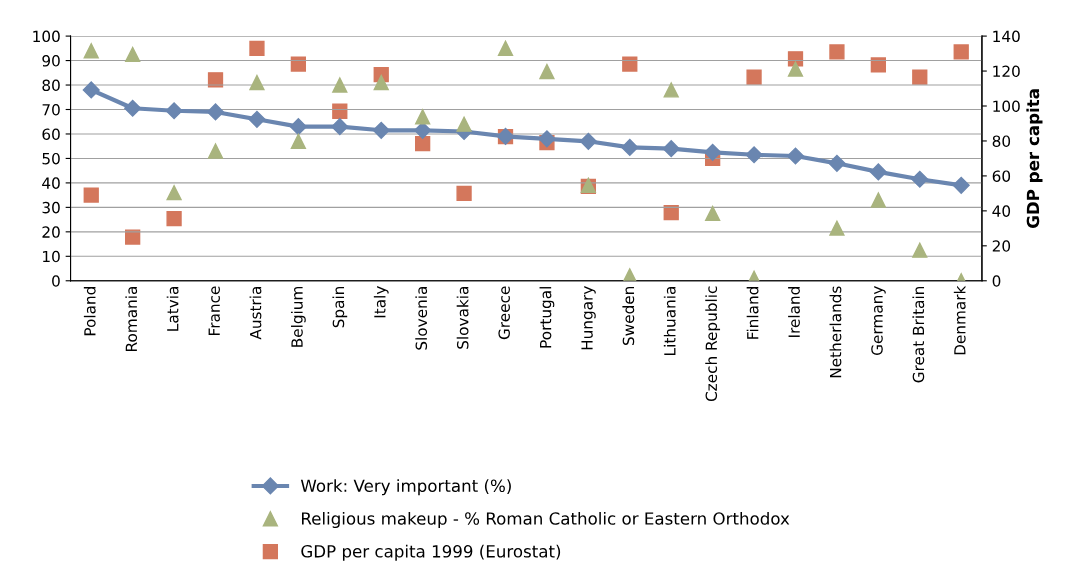 This screenshot has width=1085, height=573. What do you see at coordinates (340, 307) in the screenshot?
I see `x-tick-label: Spain` at bounding box center [340, 307].